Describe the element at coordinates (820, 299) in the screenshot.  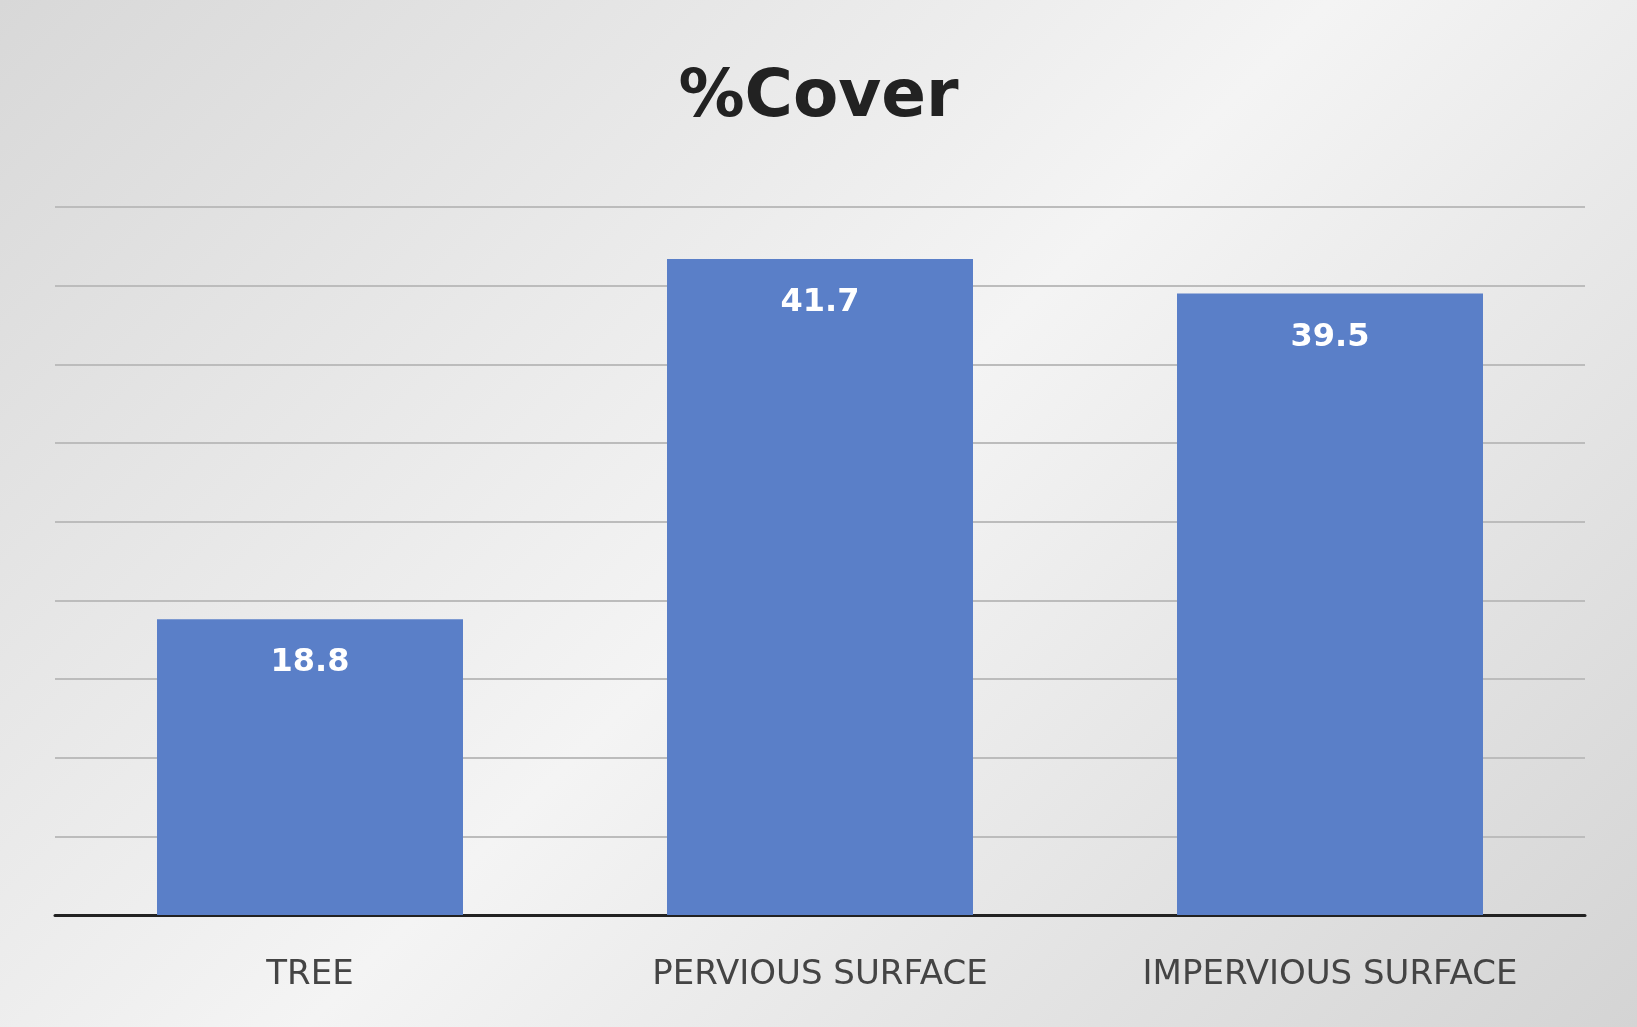
I see `data-label: 41.7` at that location.